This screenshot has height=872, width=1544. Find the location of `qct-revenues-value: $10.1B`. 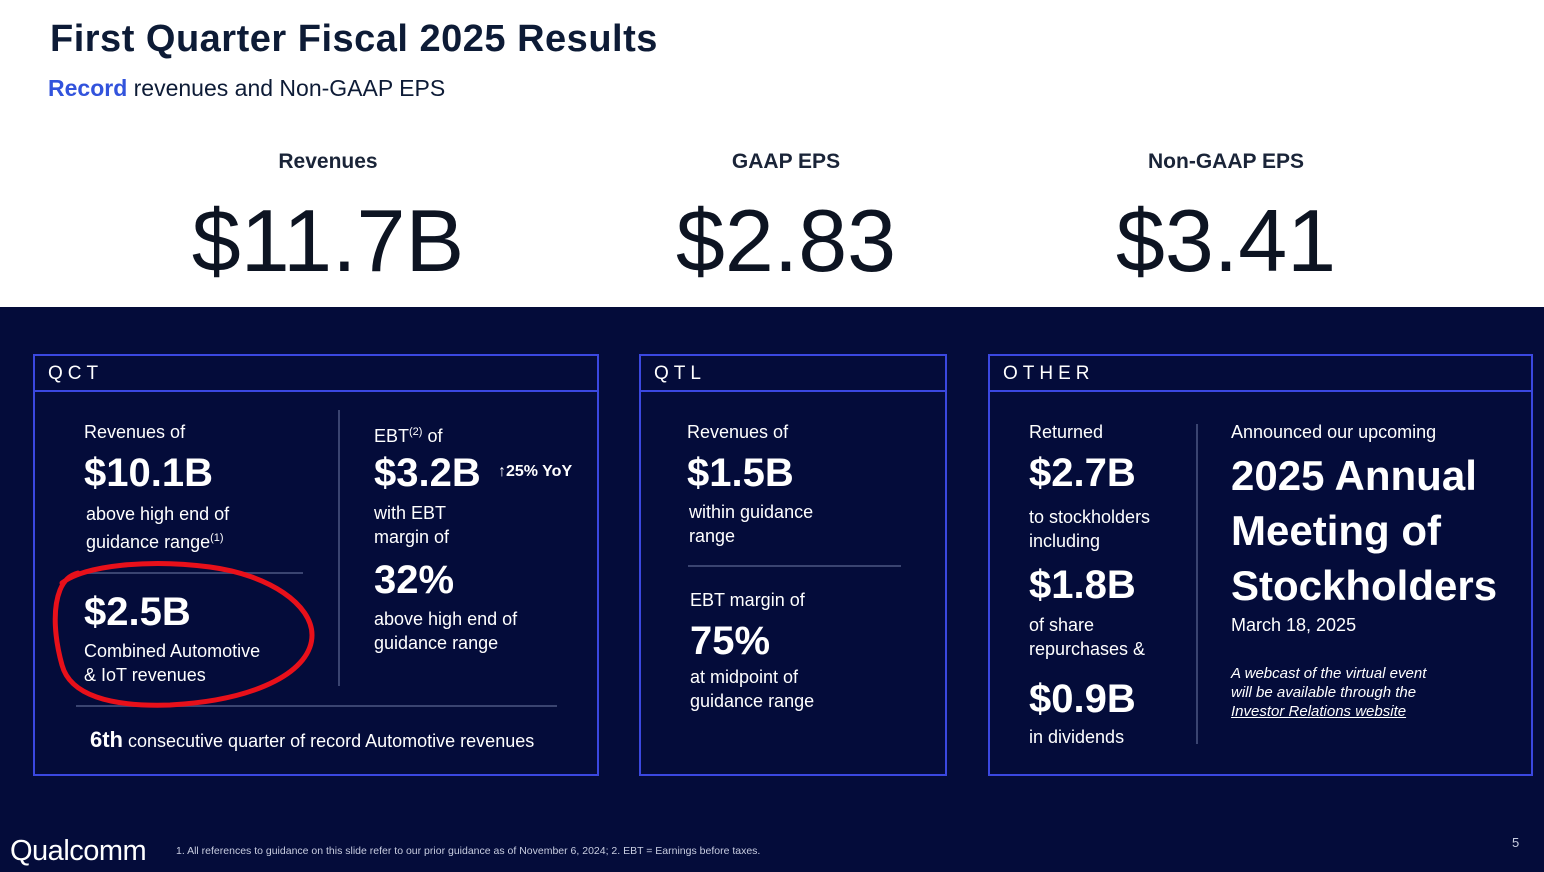

qct-revenues-value: $10.1B is located at coordinates (148, 473).